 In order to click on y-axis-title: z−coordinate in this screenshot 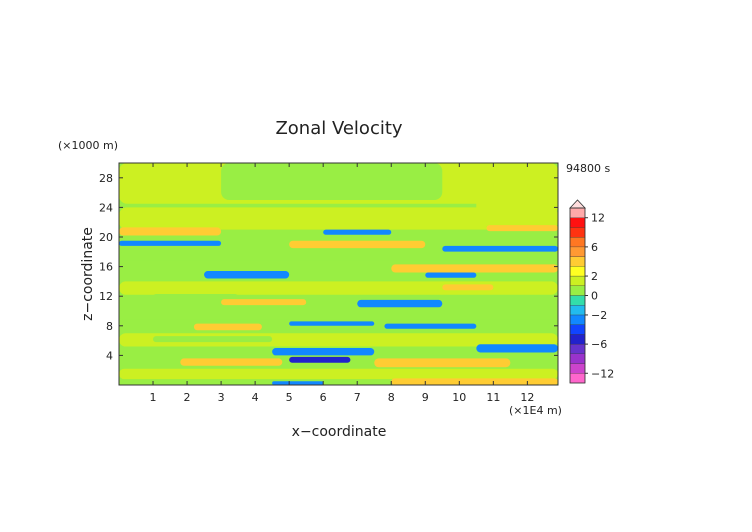, I will do `click(88, 274)`.